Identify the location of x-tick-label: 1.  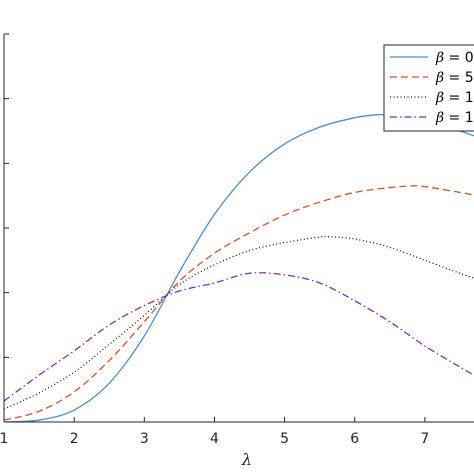
(4, 439).